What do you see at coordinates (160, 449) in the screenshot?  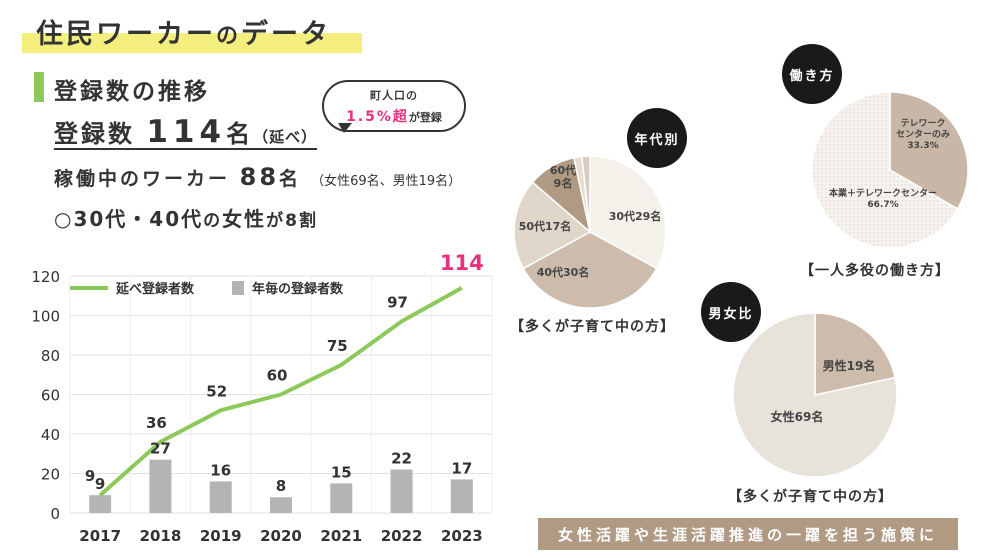 I see `bar-data-label: 27` at bounding box center [160, 449].